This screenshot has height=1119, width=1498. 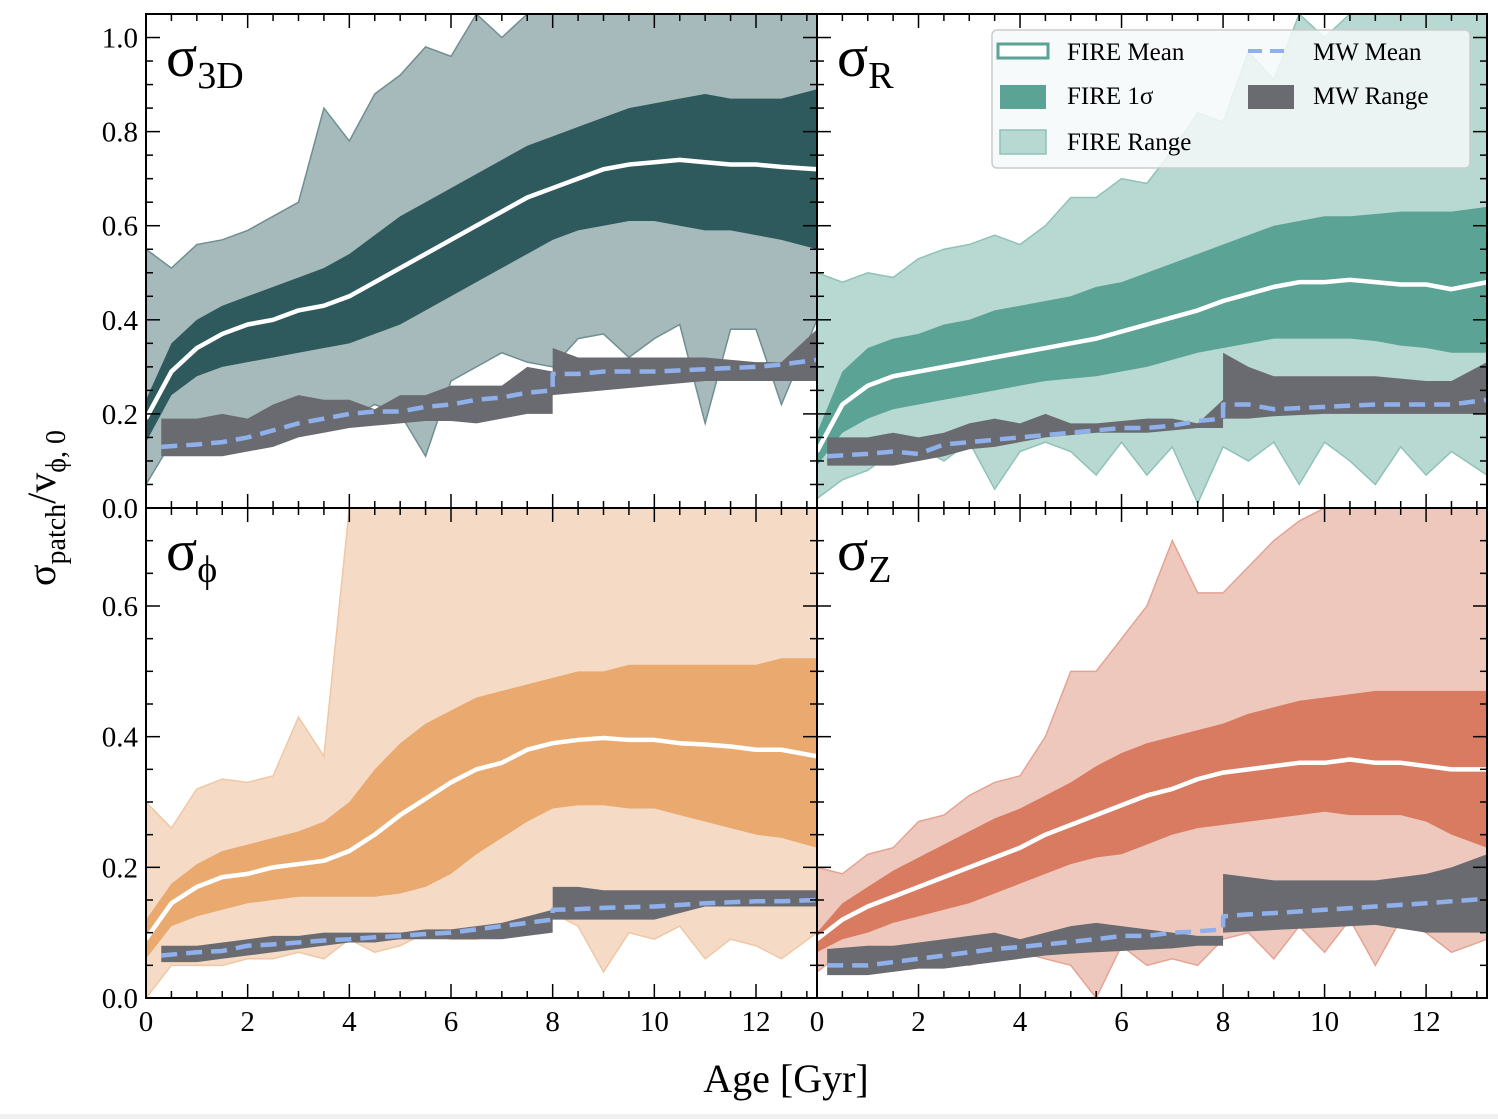 I want to click on legend-label-fire-1sigma: FIRE 1σ, so click(x=1110, y=96).